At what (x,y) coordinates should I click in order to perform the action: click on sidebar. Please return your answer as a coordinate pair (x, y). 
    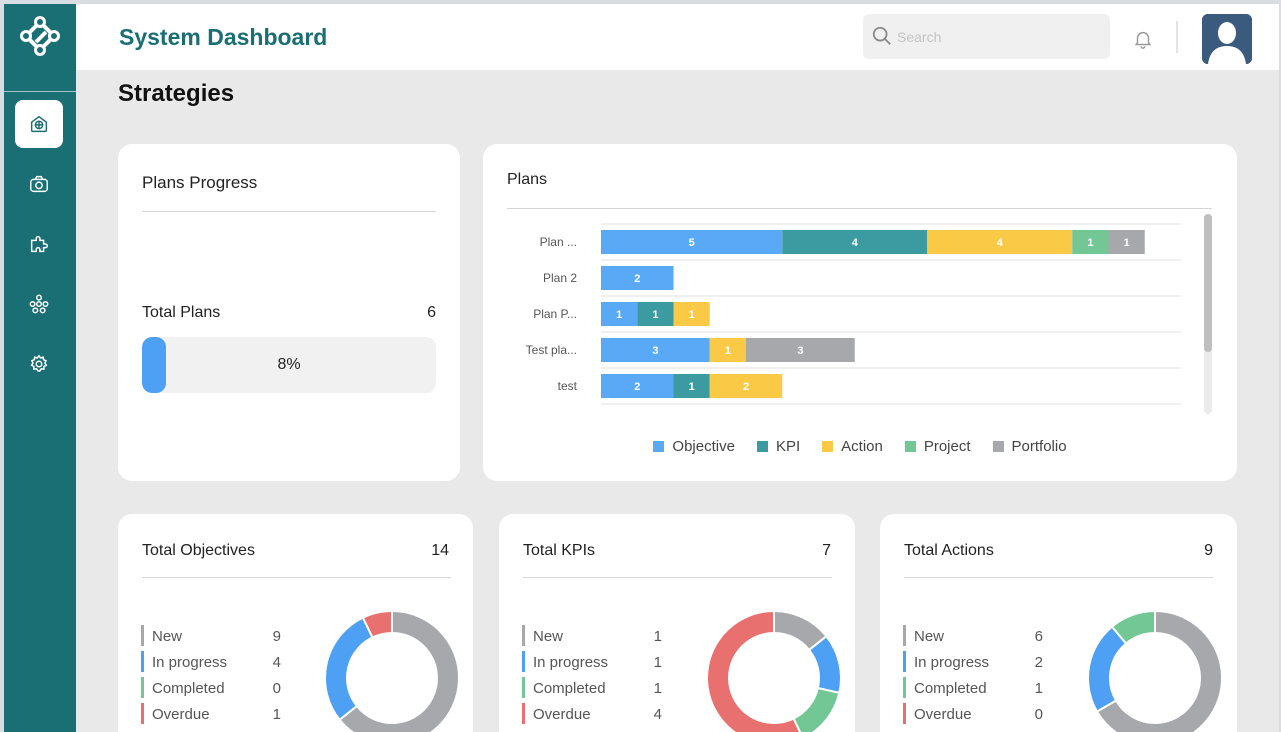
    Looking at the image, I should click on (40, 368).